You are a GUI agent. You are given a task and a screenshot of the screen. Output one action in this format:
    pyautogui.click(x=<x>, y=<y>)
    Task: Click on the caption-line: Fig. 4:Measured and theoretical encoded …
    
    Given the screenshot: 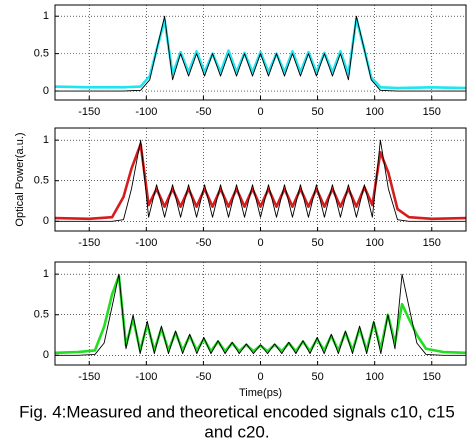 What is the action you would take?
    pyautogui.click(x=237, y=411)
    